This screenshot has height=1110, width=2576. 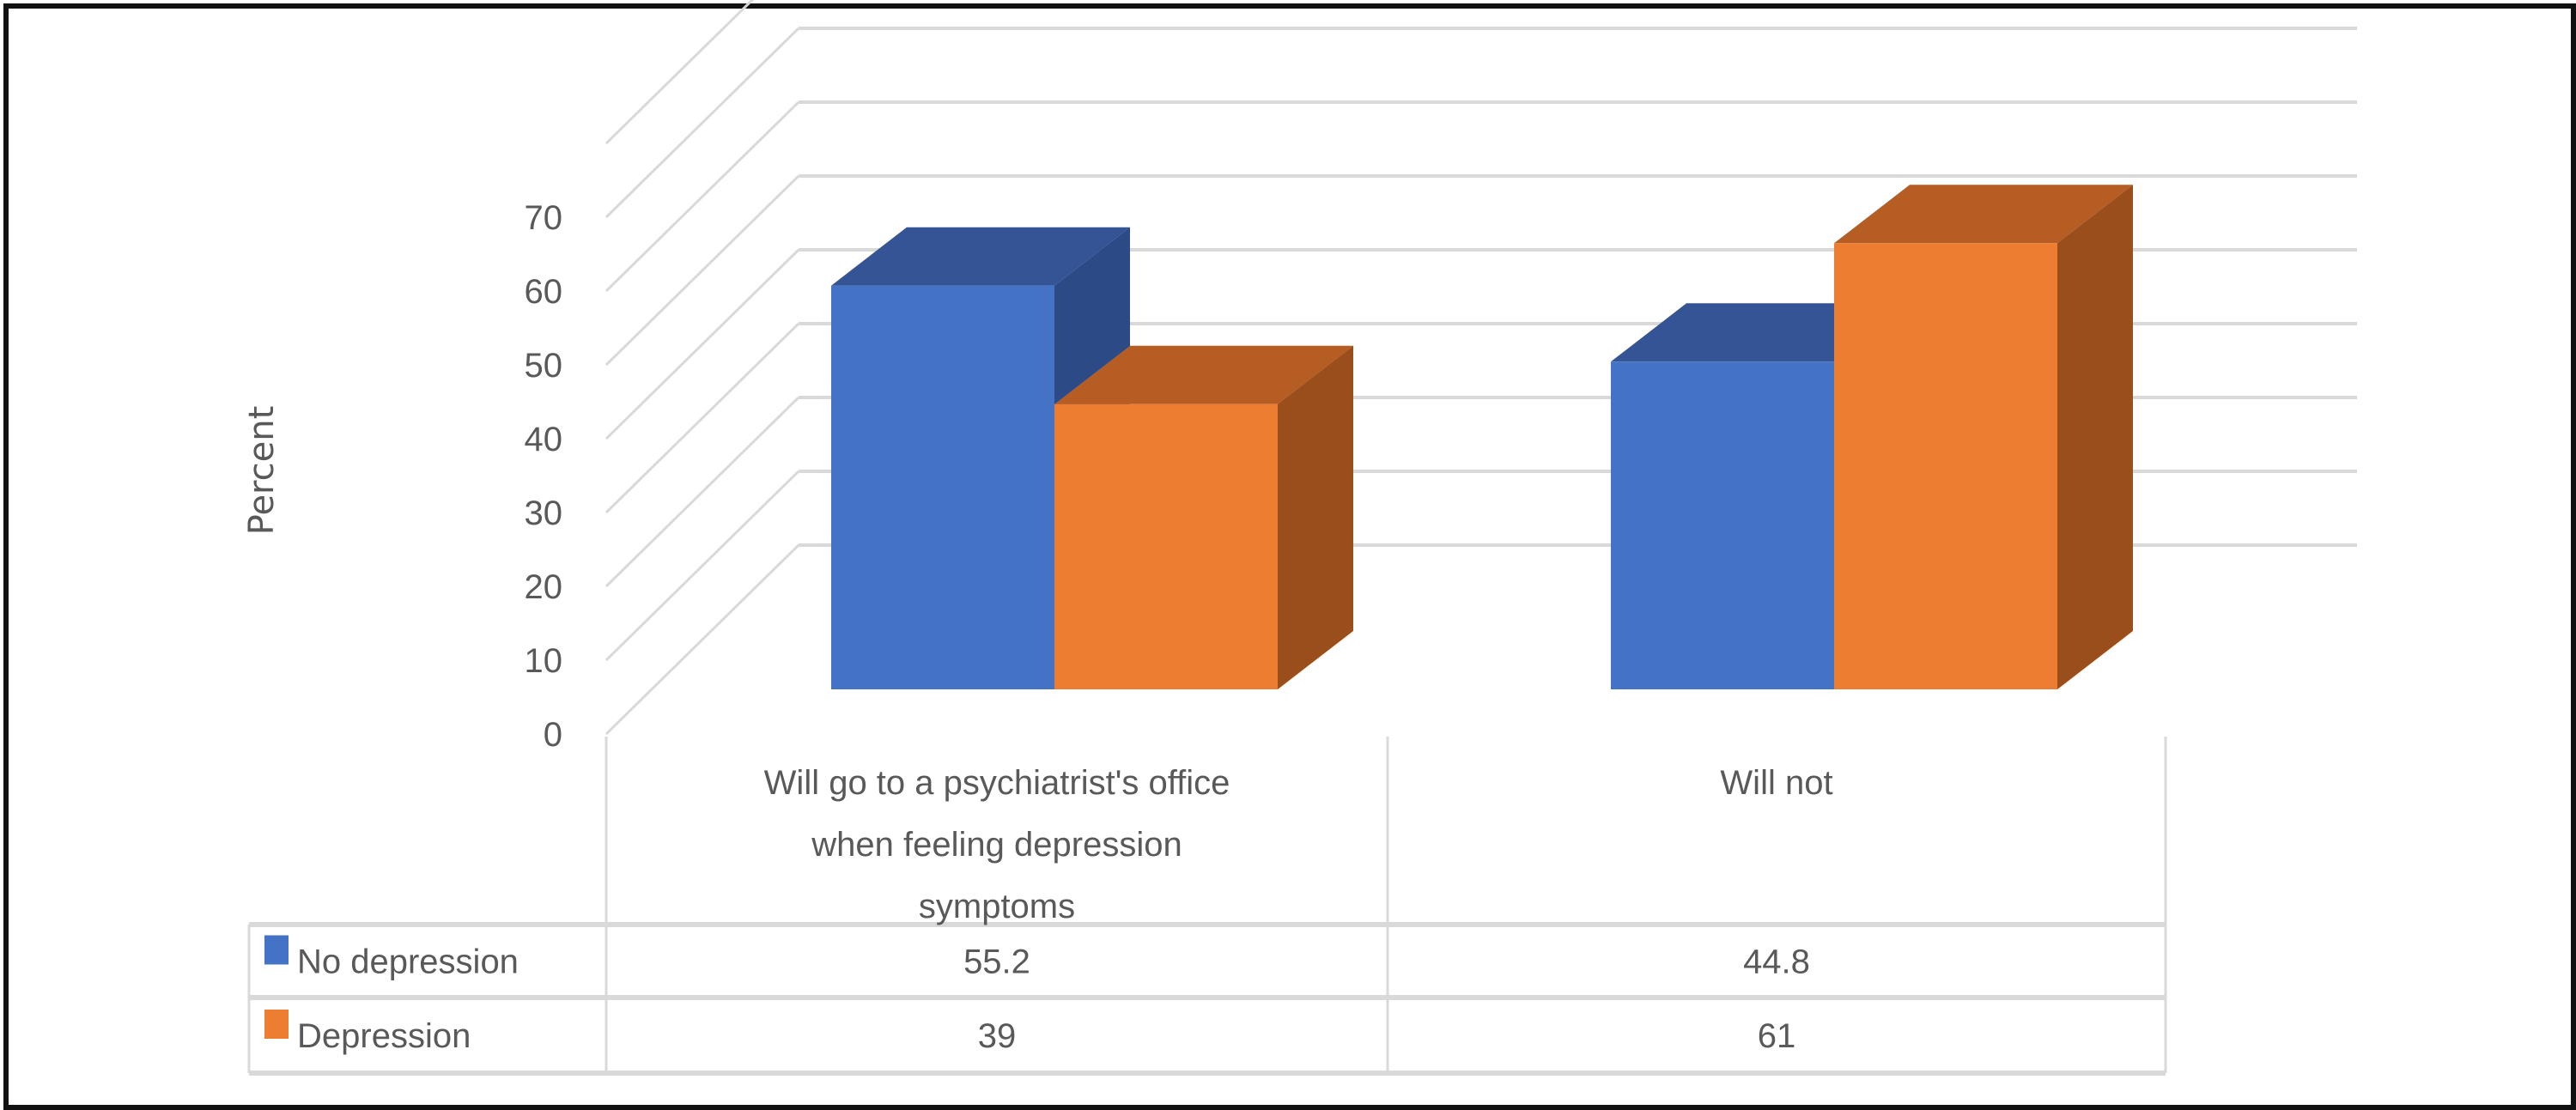 What do you see at coordinates (996, 962) in the screenshot?
I see `table-cell-value: 55.2` at bounding box center [996, 962].